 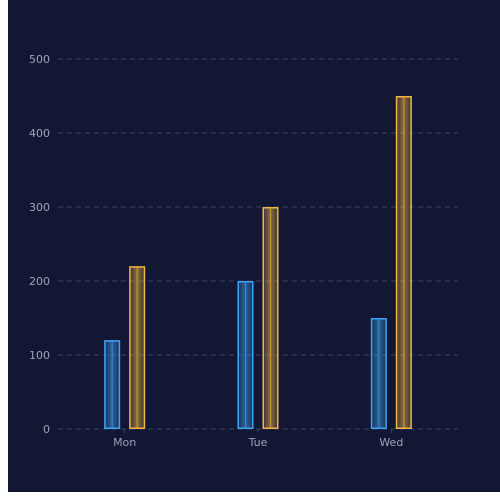 What do you see at coordinates (124, 442) in the screenshot?
I see `x-tick-label-mon: Mon` at bounding box center [124, 442].